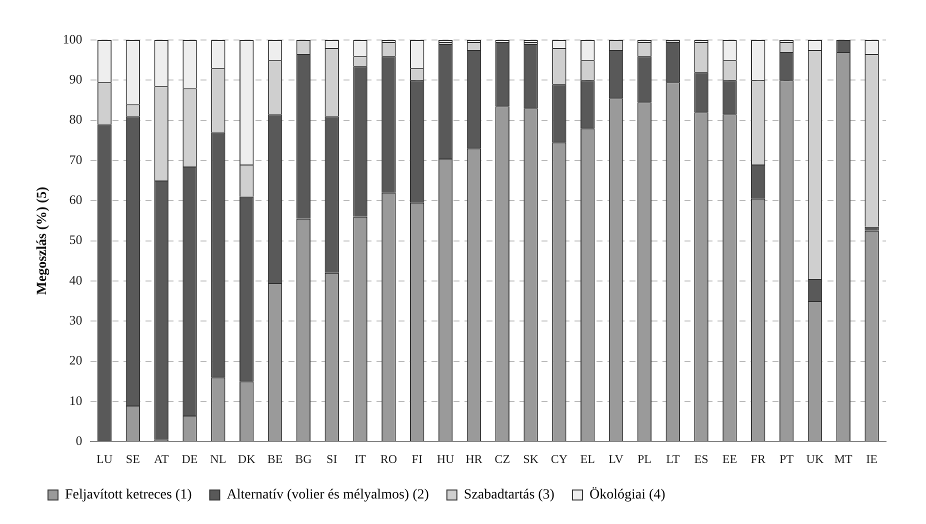 The image size is (926, 524). I want to click on x-tick-label: EL, so click(587, 459).